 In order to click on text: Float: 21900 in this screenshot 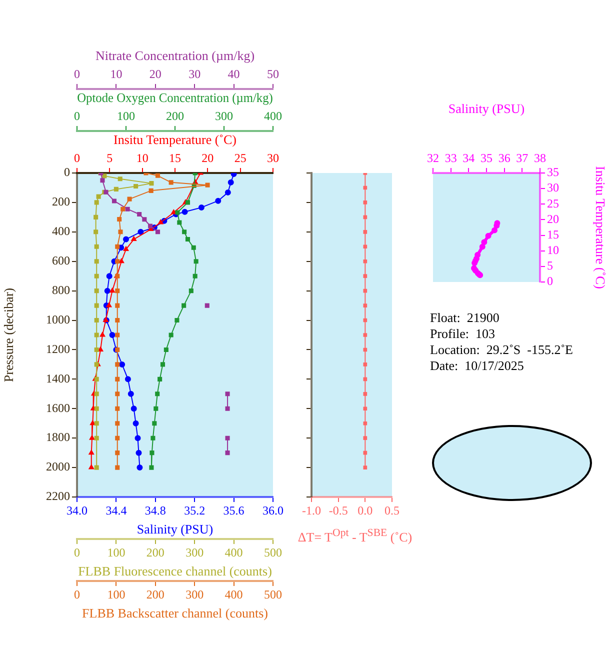, I will do `click(465, 318)`.